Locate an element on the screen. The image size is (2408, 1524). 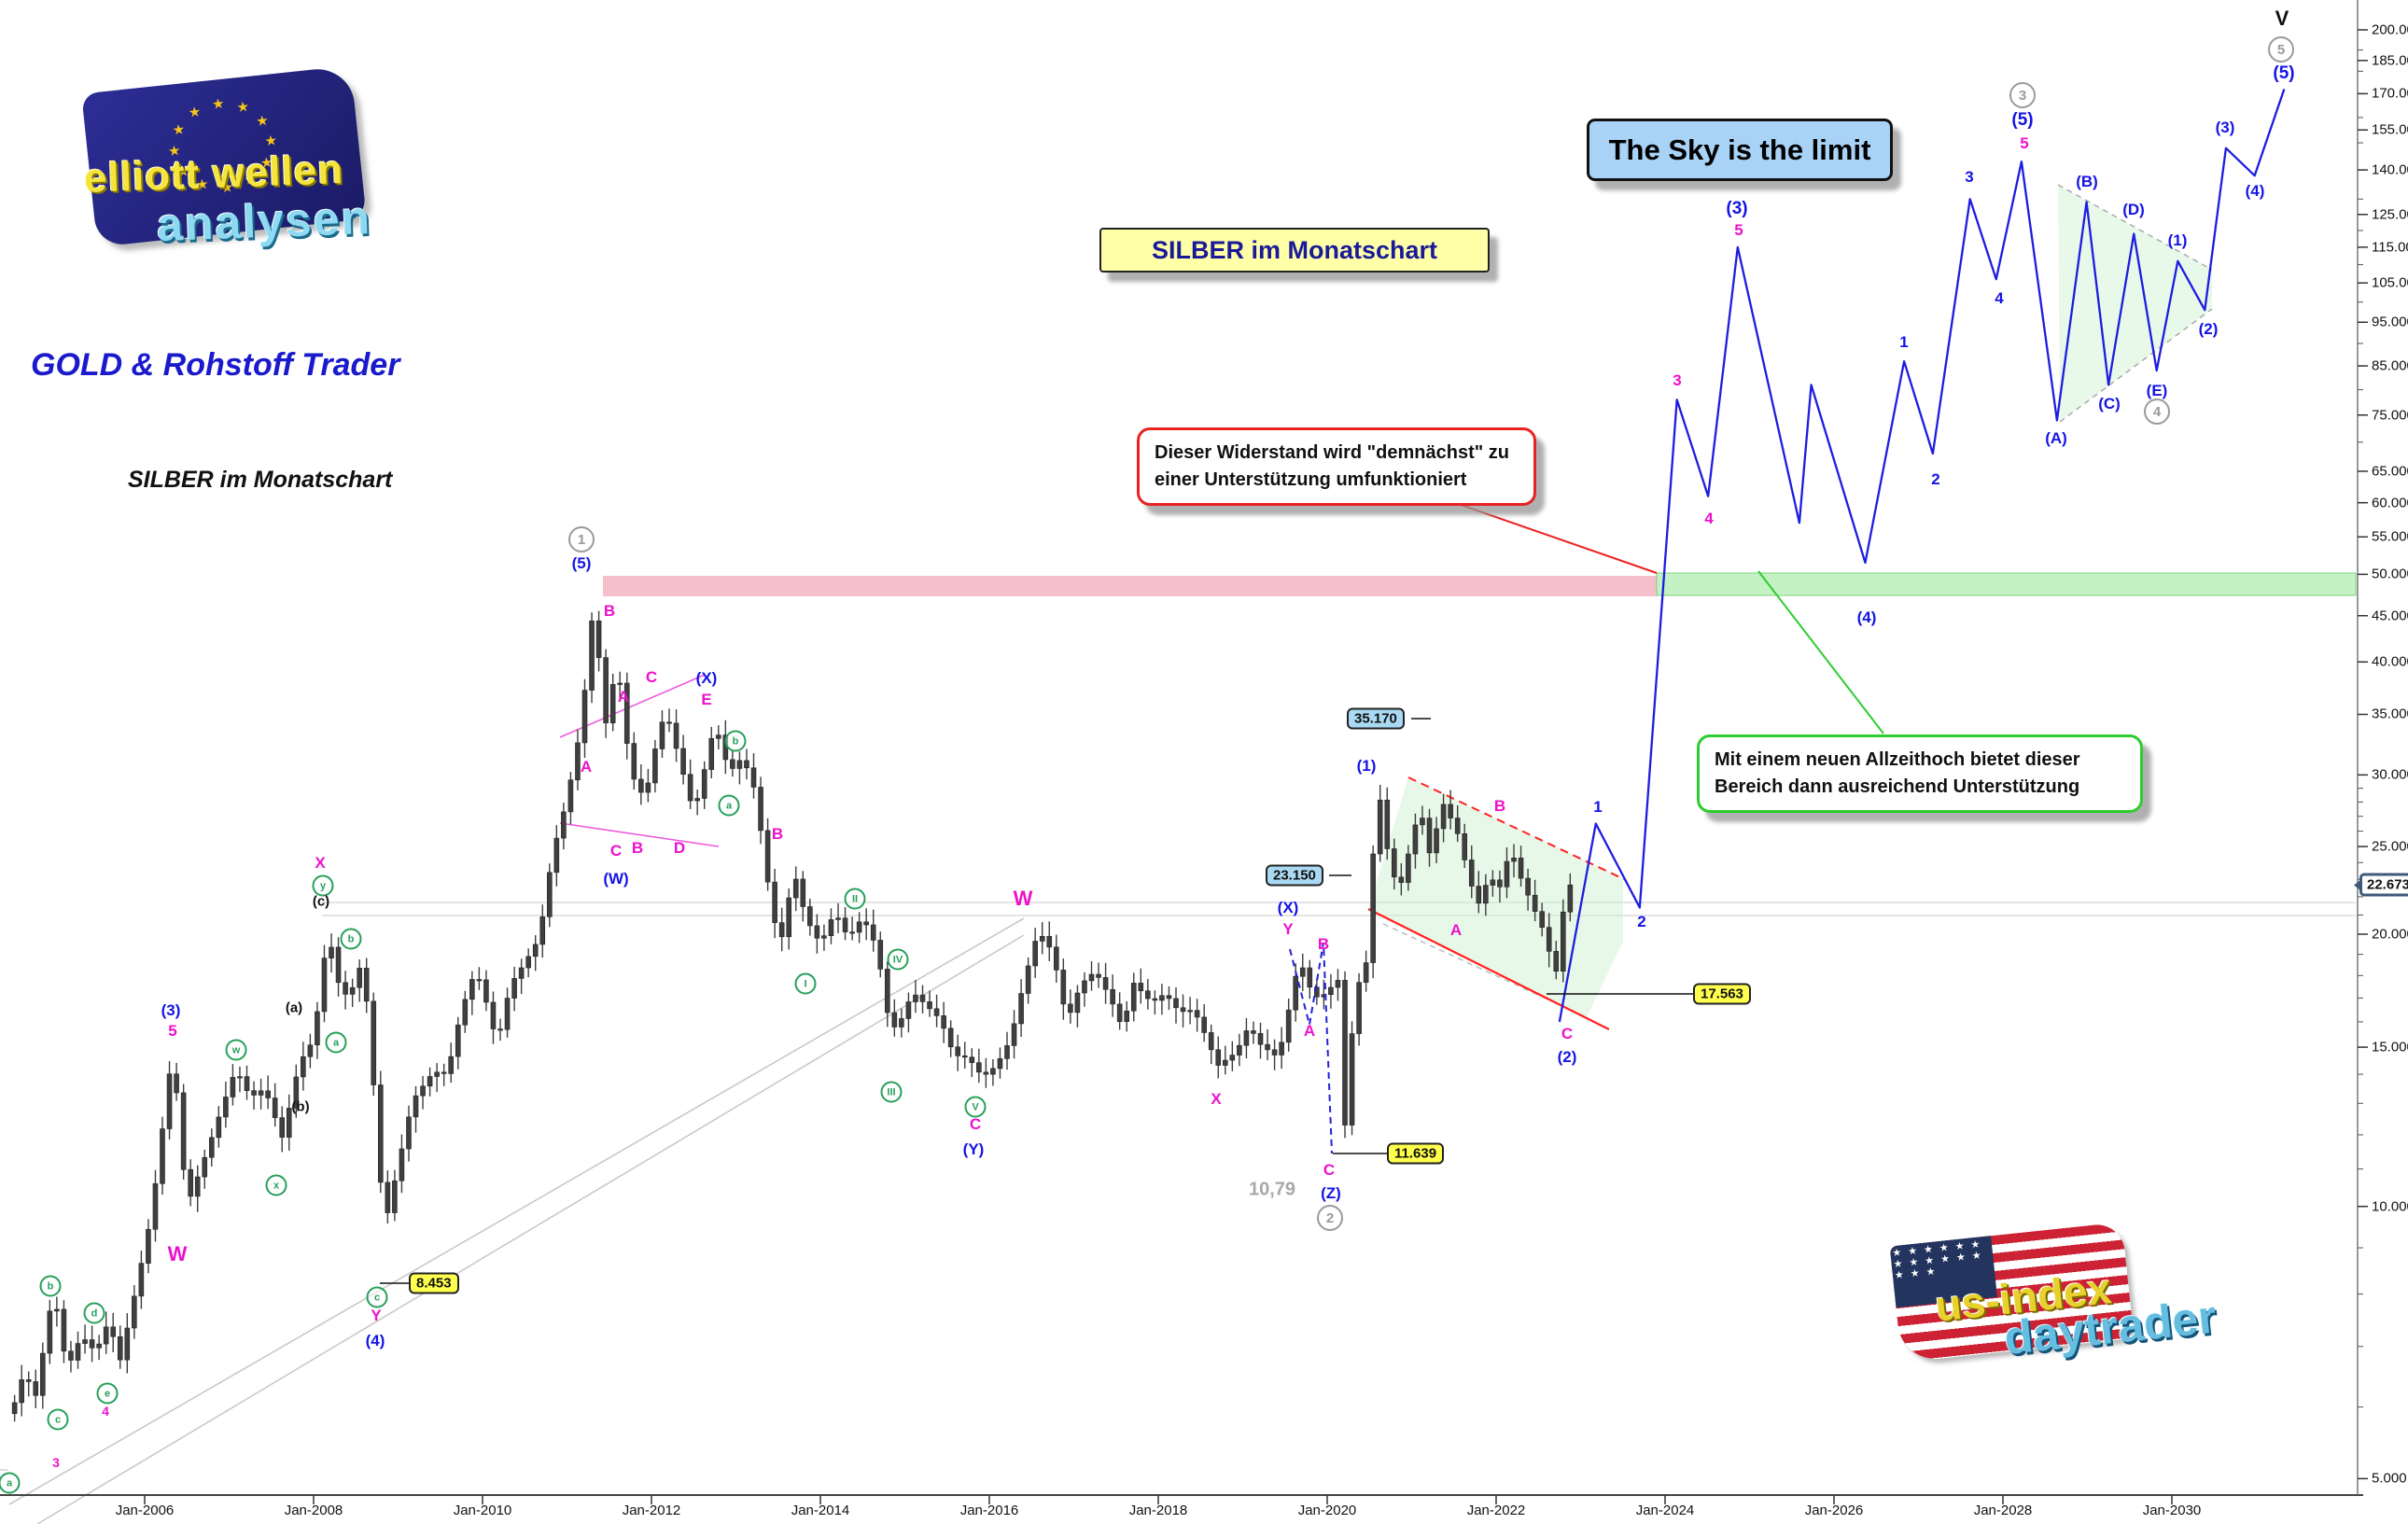
page-subtitle: SILBER im Monatschart is located at coordinates (260, 480).